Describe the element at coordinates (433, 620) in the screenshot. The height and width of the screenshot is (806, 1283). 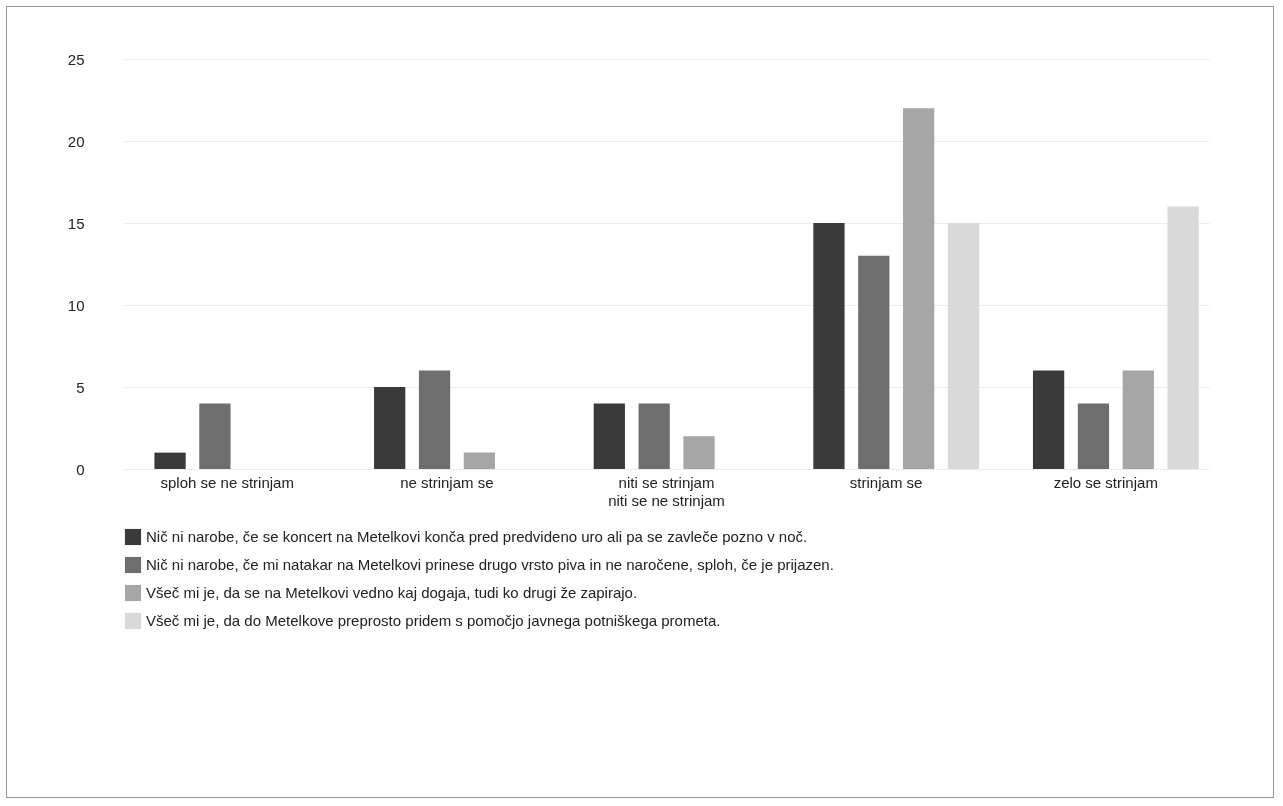
I see `legend-label: Všeč mi je, da do Metelkove preprosto pridem s pomočjo javnega potniškega prometa.` at that location.